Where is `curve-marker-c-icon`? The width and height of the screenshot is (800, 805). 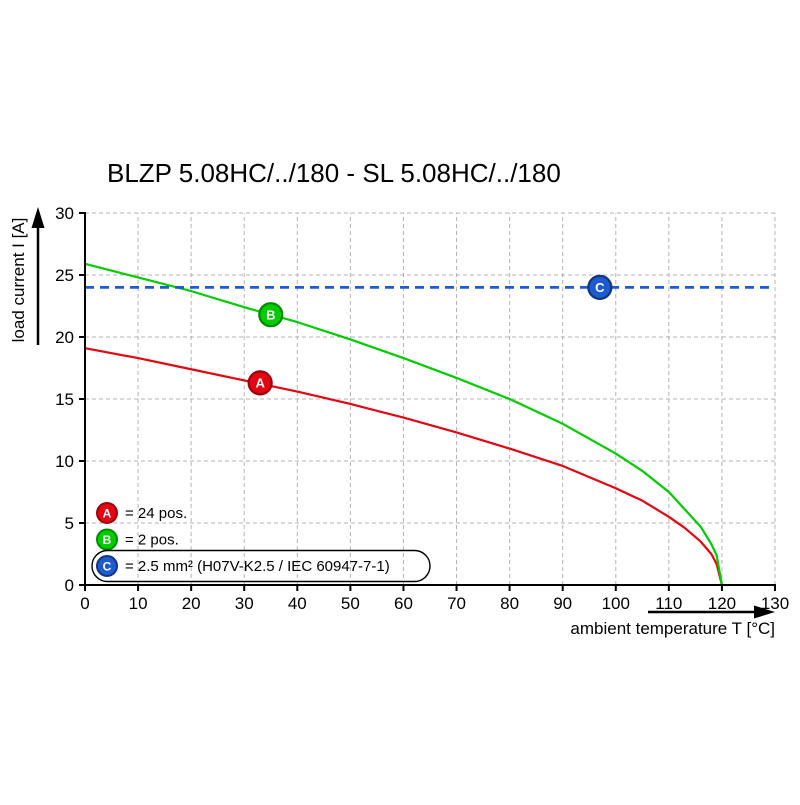 curve-marker-c-icon is located at coordinates (600, 287).